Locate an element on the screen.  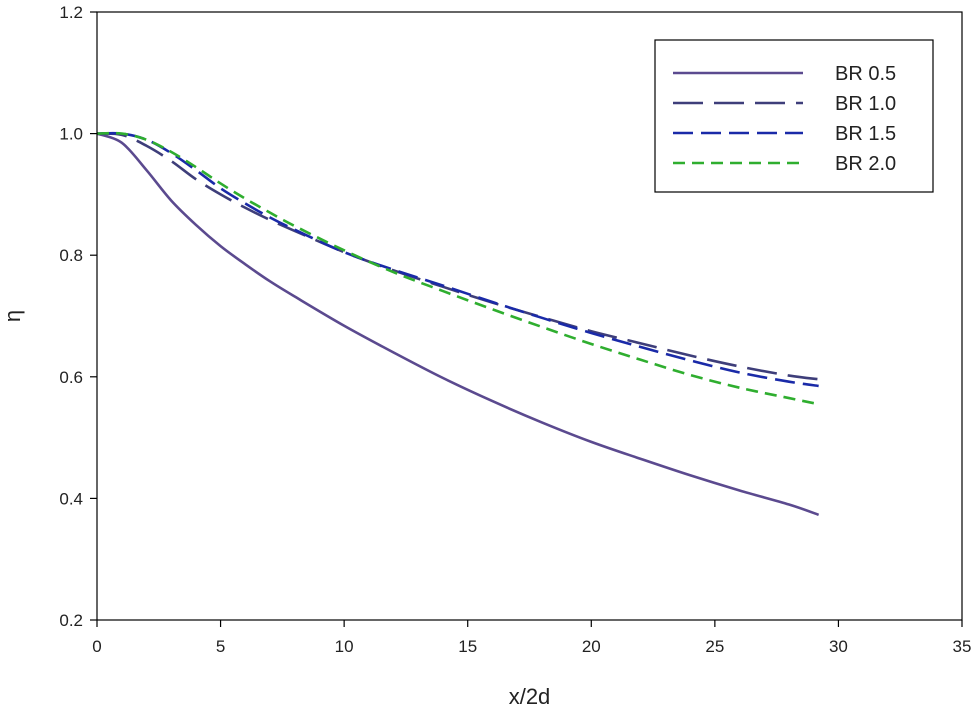
y-tick-label: 0.6 is located at coordinates (71, 377).